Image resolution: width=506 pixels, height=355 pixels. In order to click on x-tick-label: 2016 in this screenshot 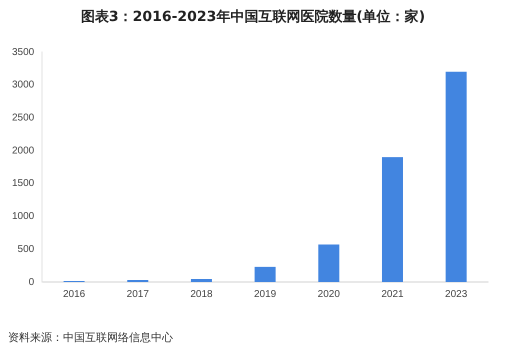, I will do `click(74, 294)`.